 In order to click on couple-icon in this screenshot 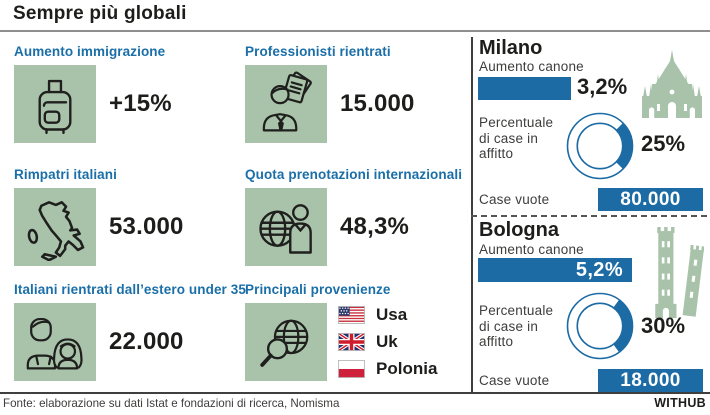, I will do `click(54, 343)`.